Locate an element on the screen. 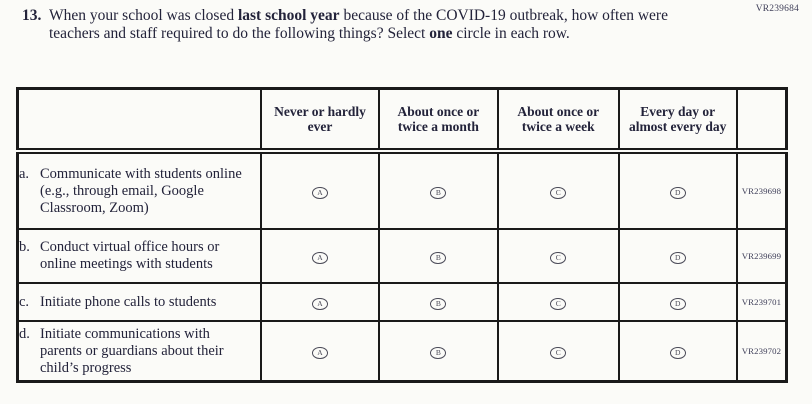 Image resolution: width=812 pixels, height=404 pixels. row-a-option-circle-a: A is located at coordinates (320, 192).